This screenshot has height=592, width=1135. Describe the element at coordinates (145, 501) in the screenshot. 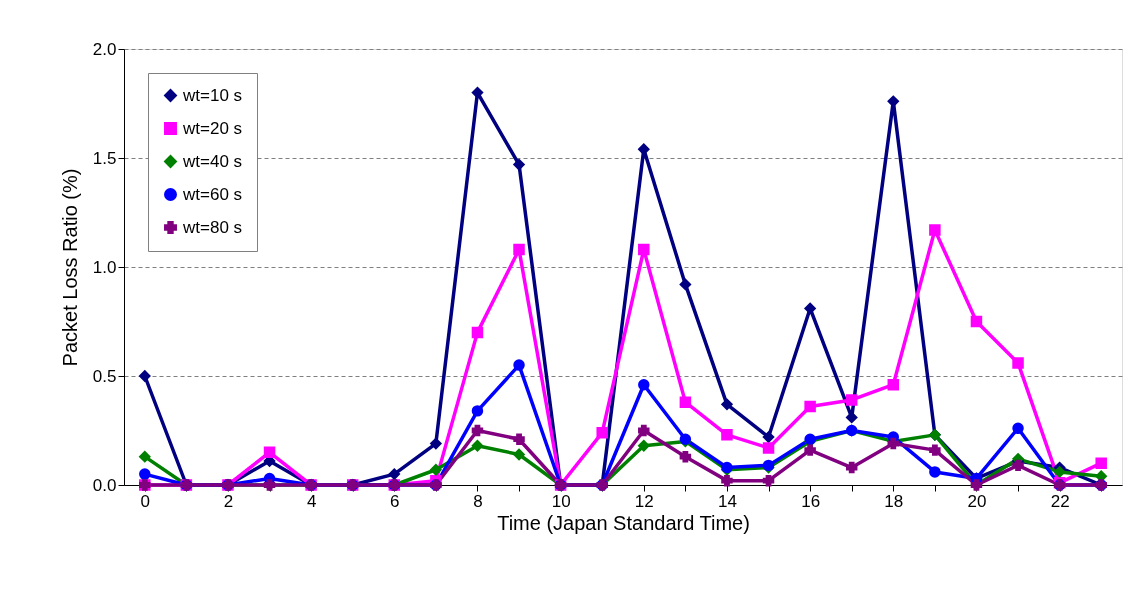

I see `x-tick-label: 0` at that location.